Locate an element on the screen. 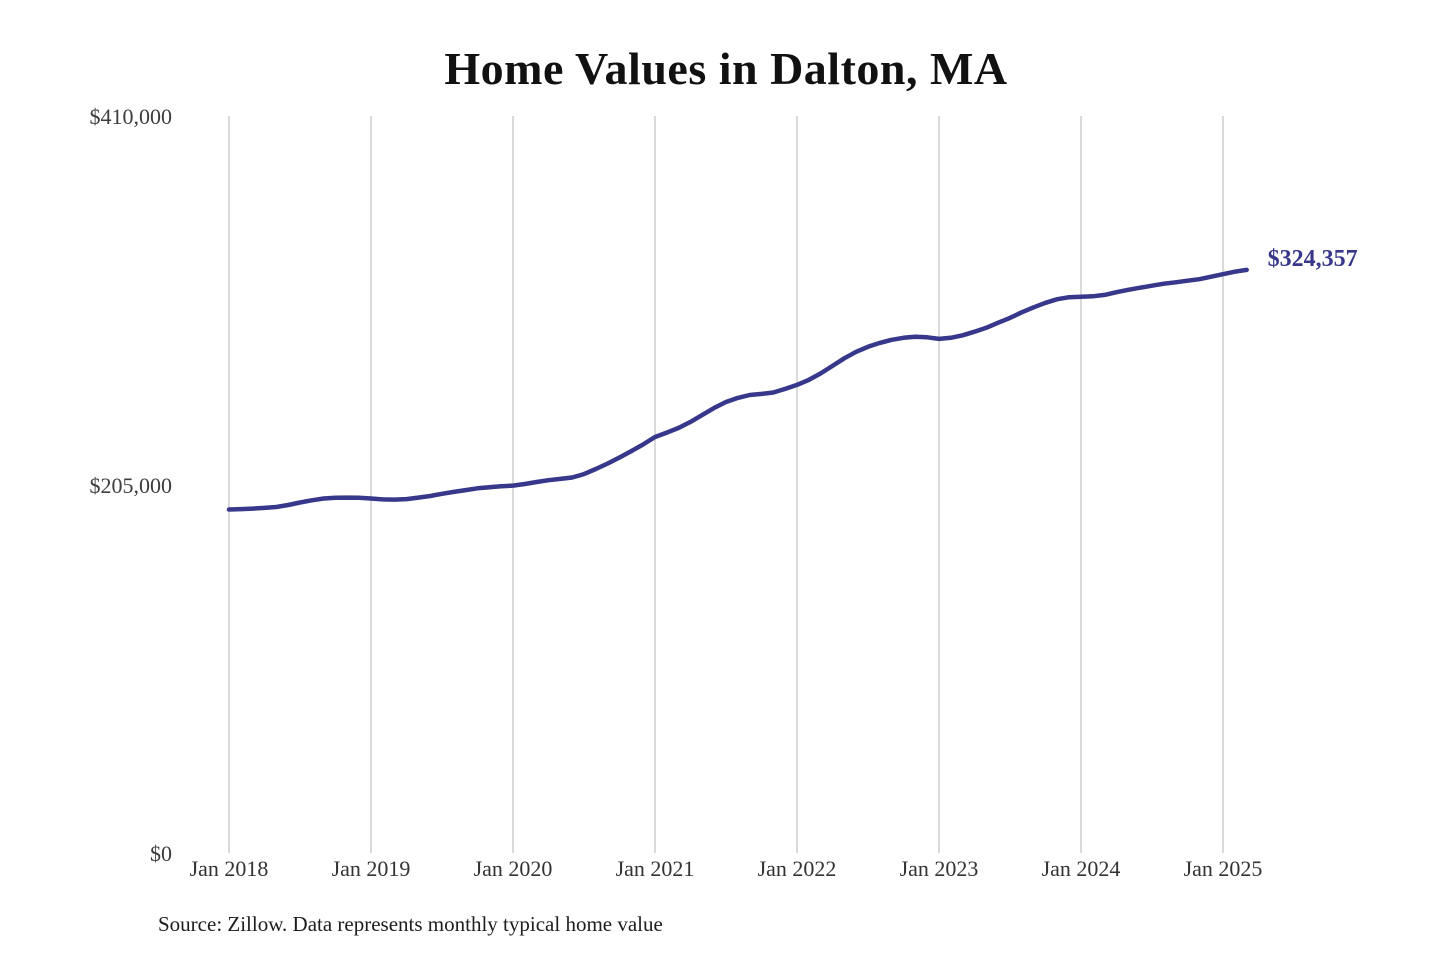 This screenshot has width=1440, height=960. y-axis-tick-label: $205,000 is located at coordinates (131, 485).